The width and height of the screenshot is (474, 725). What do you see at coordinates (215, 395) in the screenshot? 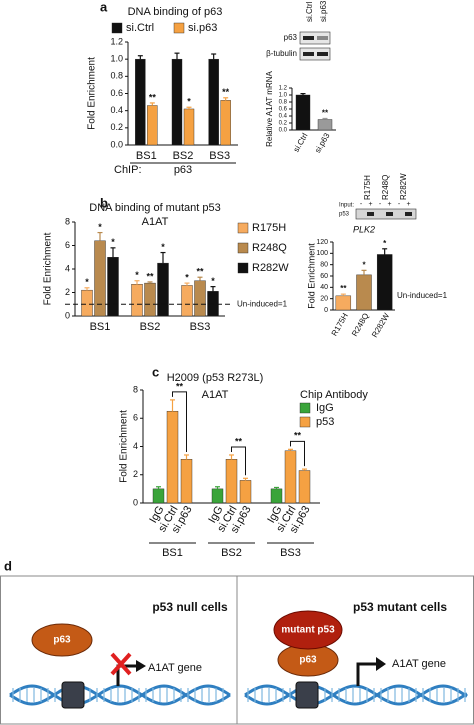
I see `chart-subtitle: A1AT` at bounding box center [215, 395].